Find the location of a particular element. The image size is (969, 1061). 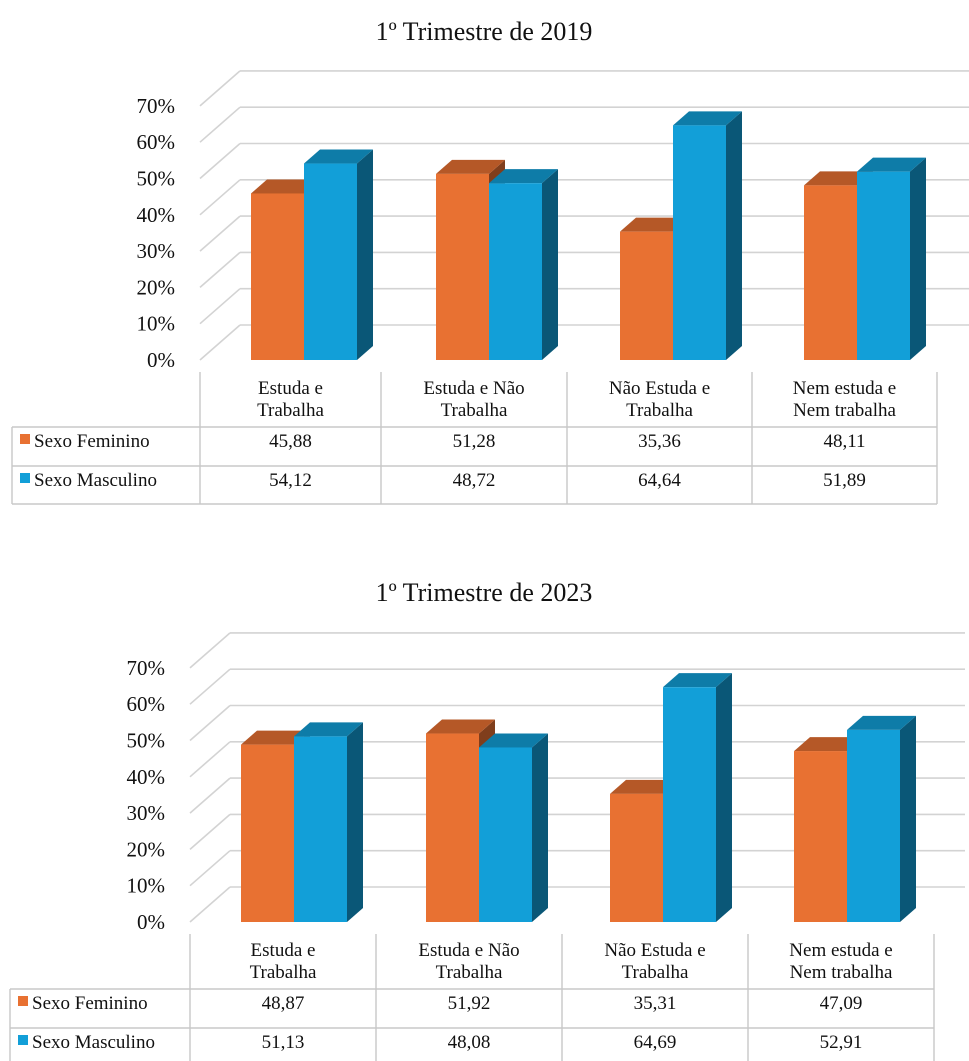

y-tick-label: 0% is located at coordinates (151, 922).